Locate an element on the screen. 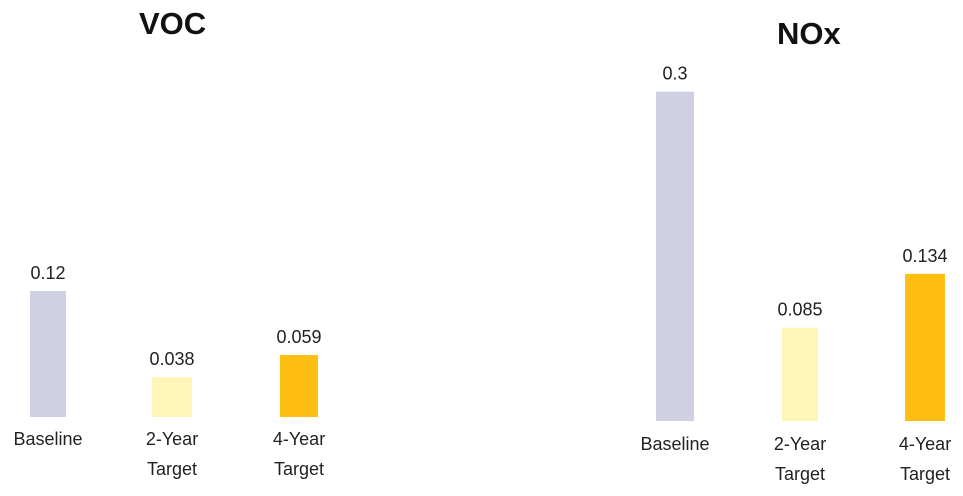  voc-chart-title: VOC is located at coordinates (173, 23).